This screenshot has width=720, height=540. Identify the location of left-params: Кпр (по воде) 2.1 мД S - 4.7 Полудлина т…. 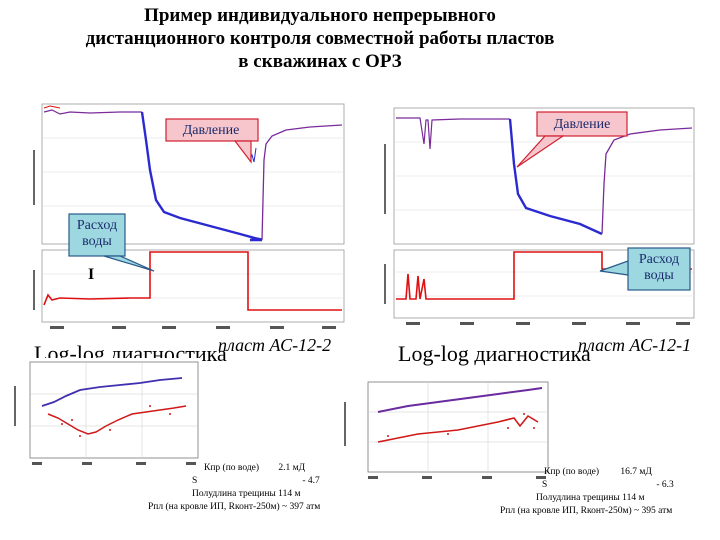
(234, 488).